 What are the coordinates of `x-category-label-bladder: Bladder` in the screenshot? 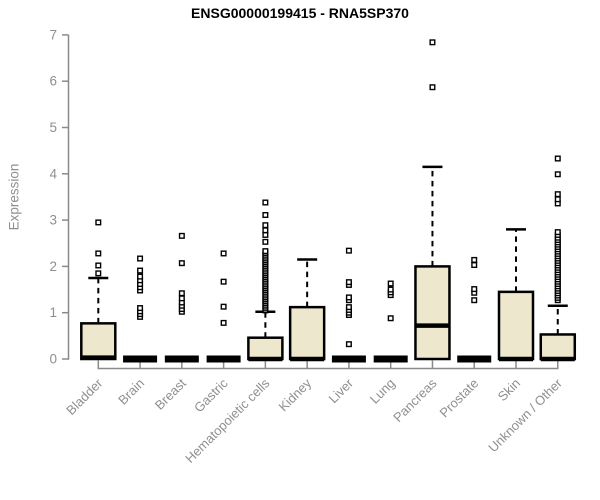 It's located at (84, 396).